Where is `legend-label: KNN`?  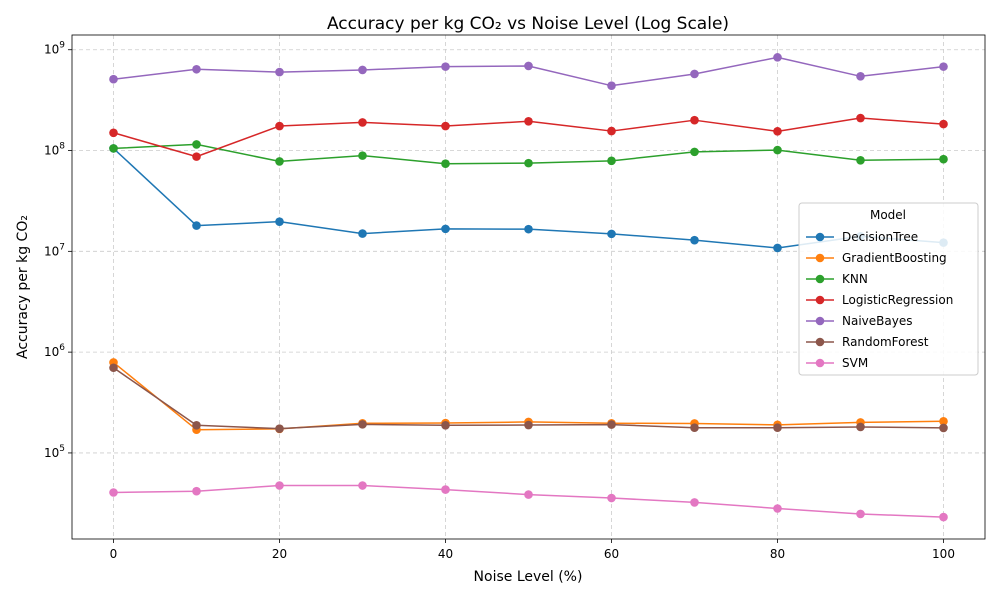 legend-label: KNN is located at coordinates (855, 279).